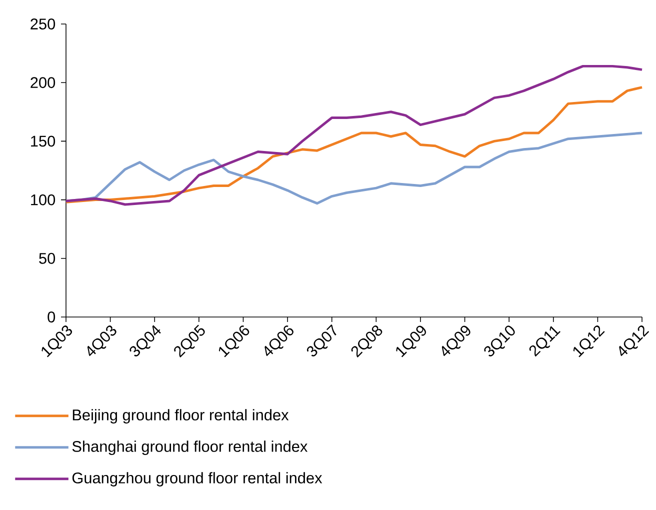 The width and height of the screenshot is (656, 510). Describe the element at coordinates (47, 258) in the screenshot. I see `y-tick-label: 50` at that location.